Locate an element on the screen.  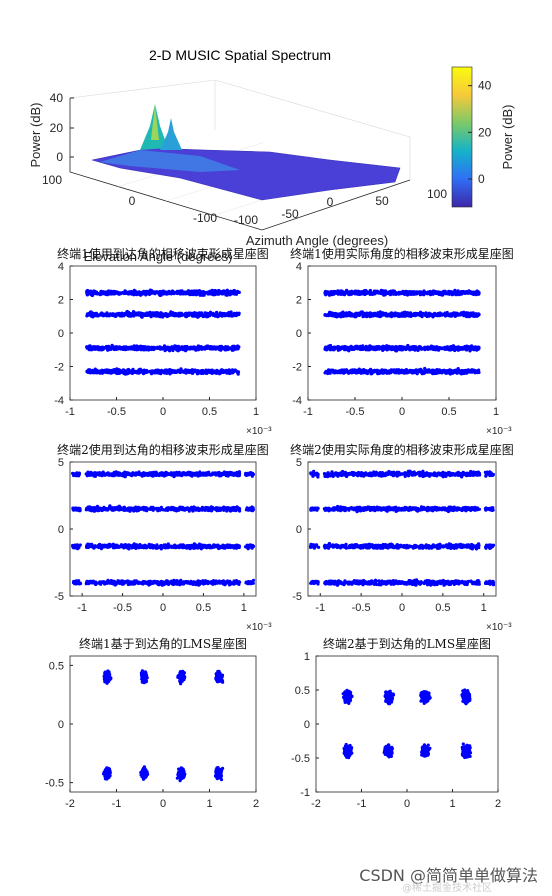
y-tick-label: 4 is located at coordinates (299, 267).